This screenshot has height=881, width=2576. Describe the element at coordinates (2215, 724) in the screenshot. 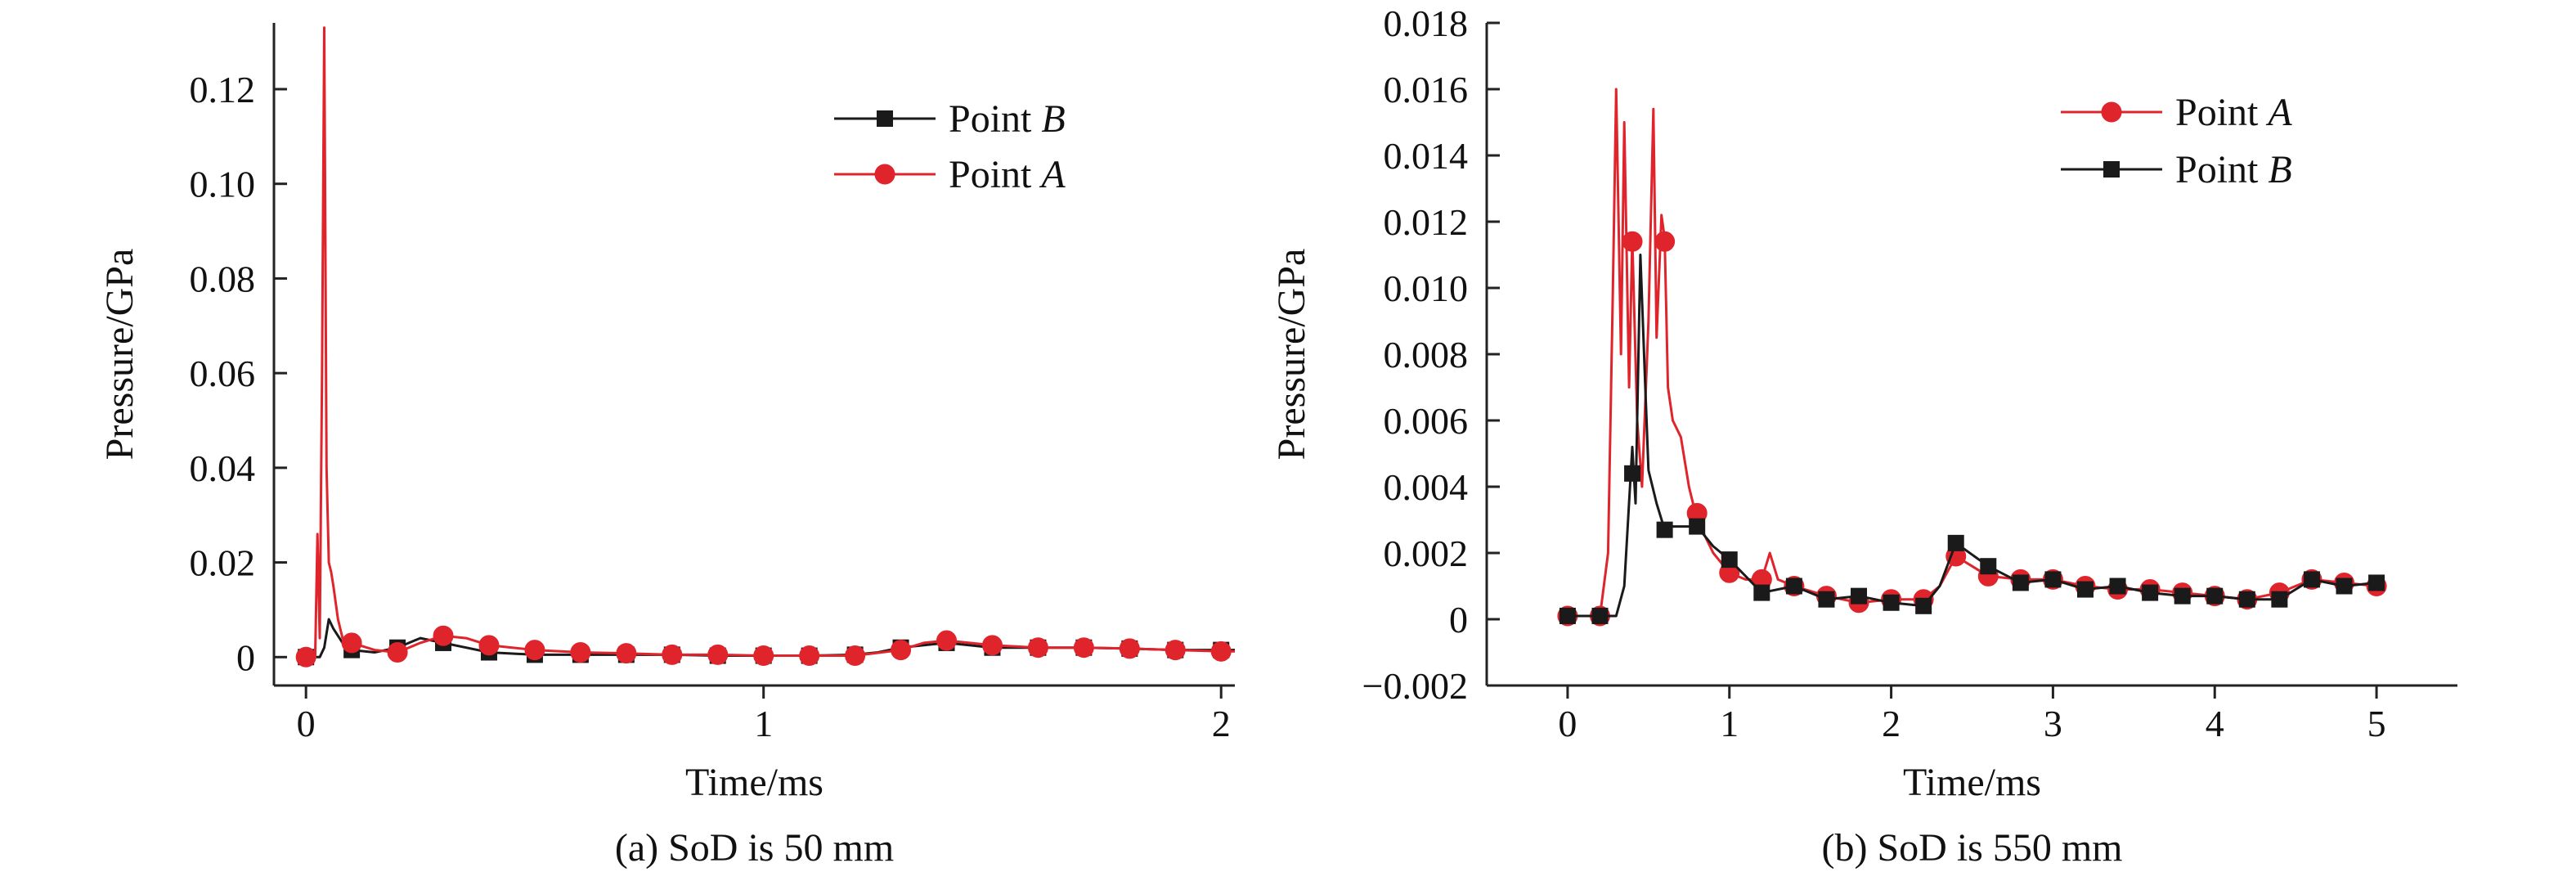

I see `x-tick-label: 4` at that location.